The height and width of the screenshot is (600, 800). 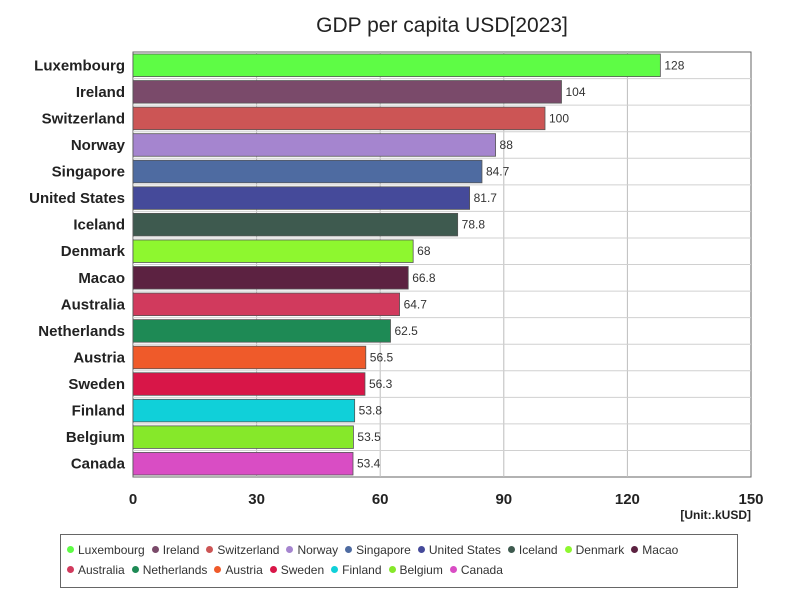 What do you see at coordinates (538, 550) in the screenshot?
I see `legend-label: Iceland` at bounding box center [538, 550].